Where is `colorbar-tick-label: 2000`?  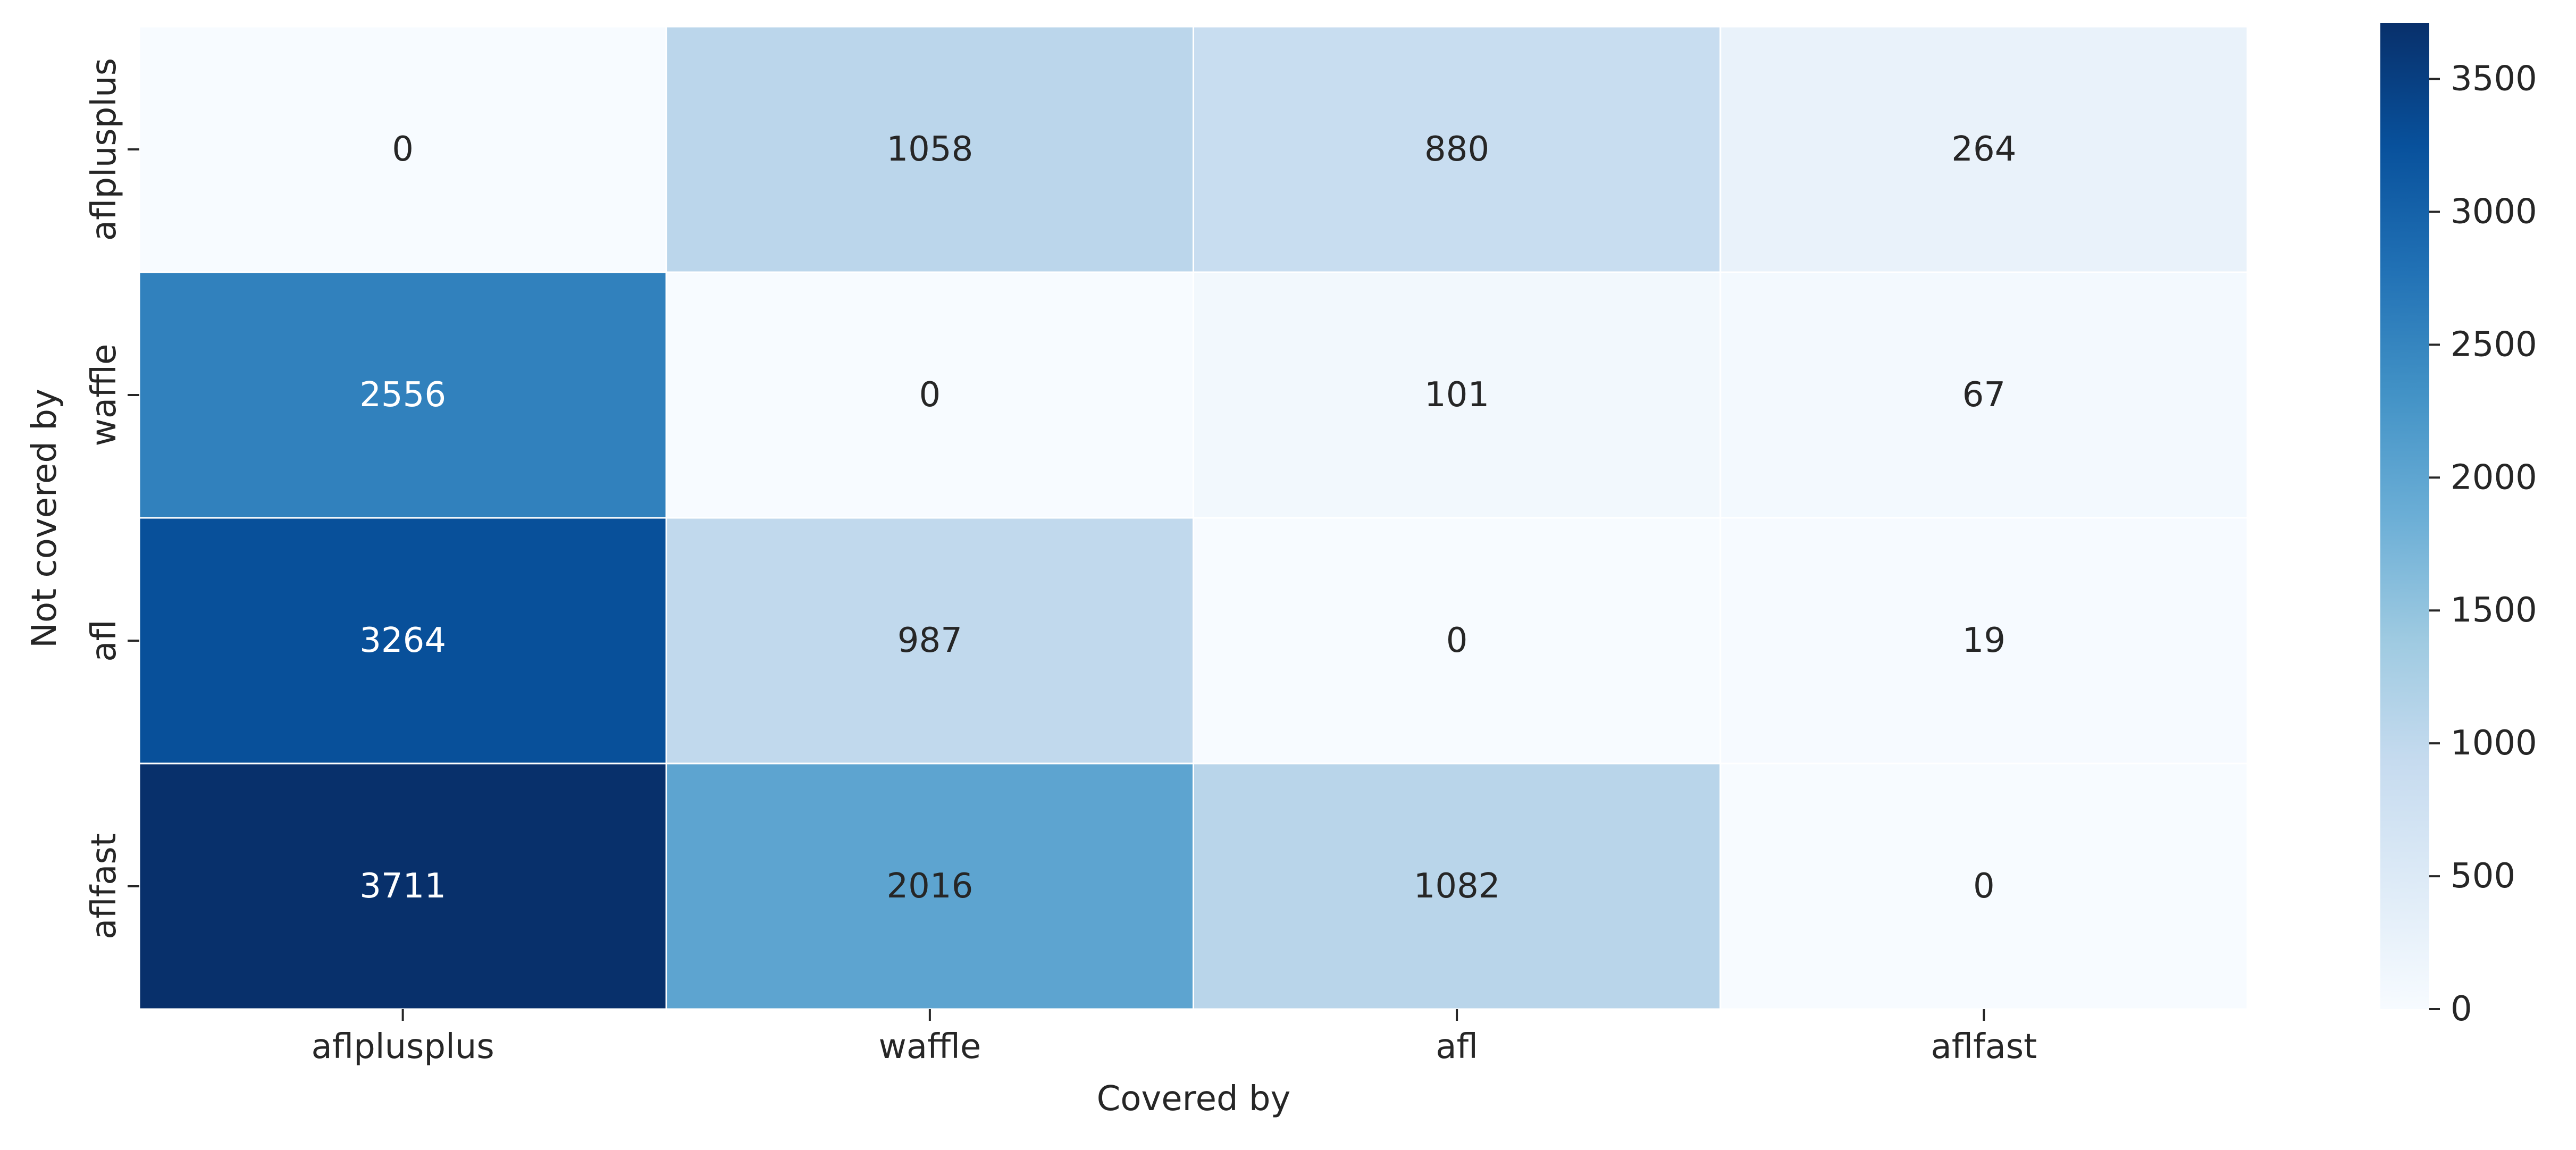
colorbar-tick-label: 2000 is located at coordinates (2494, 477).